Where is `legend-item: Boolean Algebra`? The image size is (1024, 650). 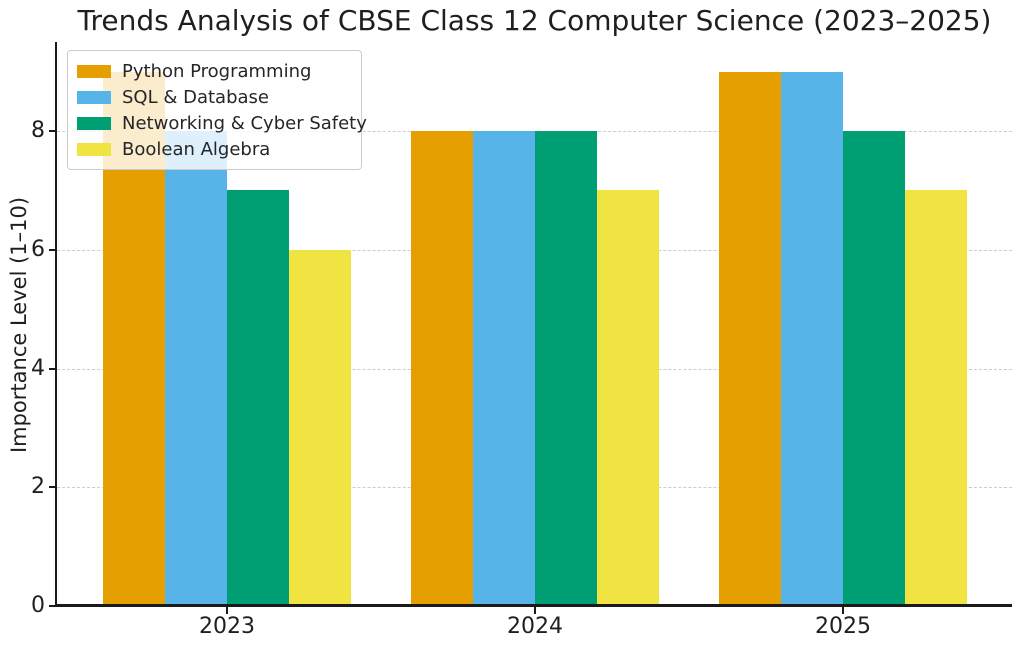 legend-item: Boolean Algebra is located at coordinates (214, 149).